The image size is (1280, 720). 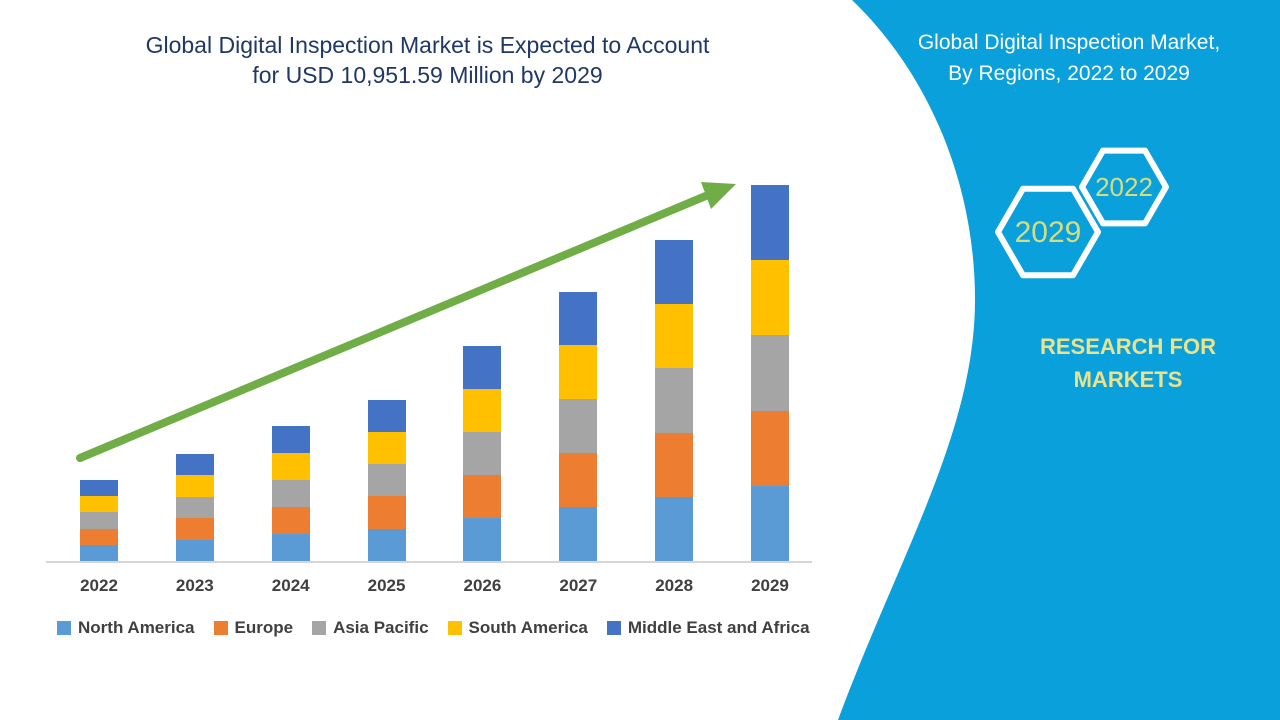 I want to click on hexagon-2022, so click(x=1124, y=187).